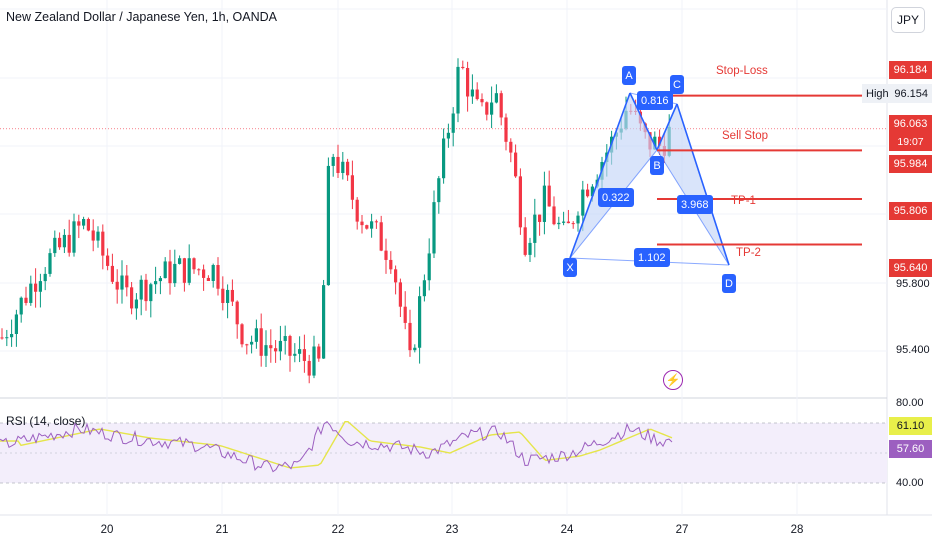 This screenshot has width=932, height=550. I want to click on price-tick: 95.400, so click(913, 350).